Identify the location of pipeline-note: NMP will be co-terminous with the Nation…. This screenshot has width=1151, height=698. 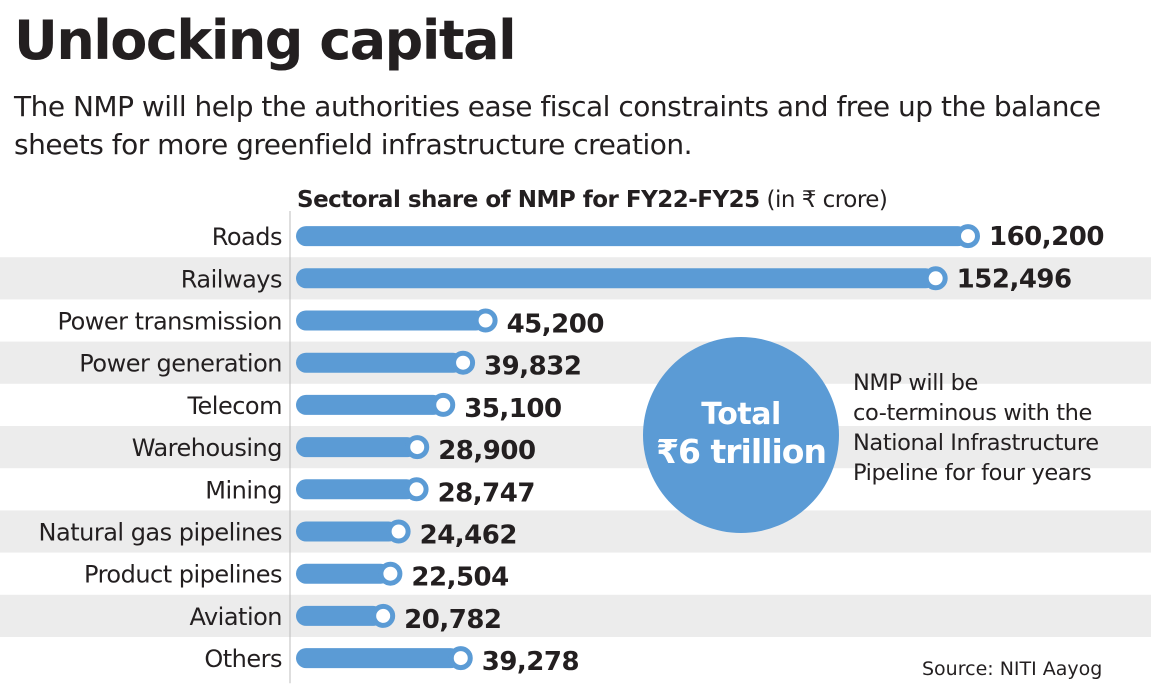
(976, 428).